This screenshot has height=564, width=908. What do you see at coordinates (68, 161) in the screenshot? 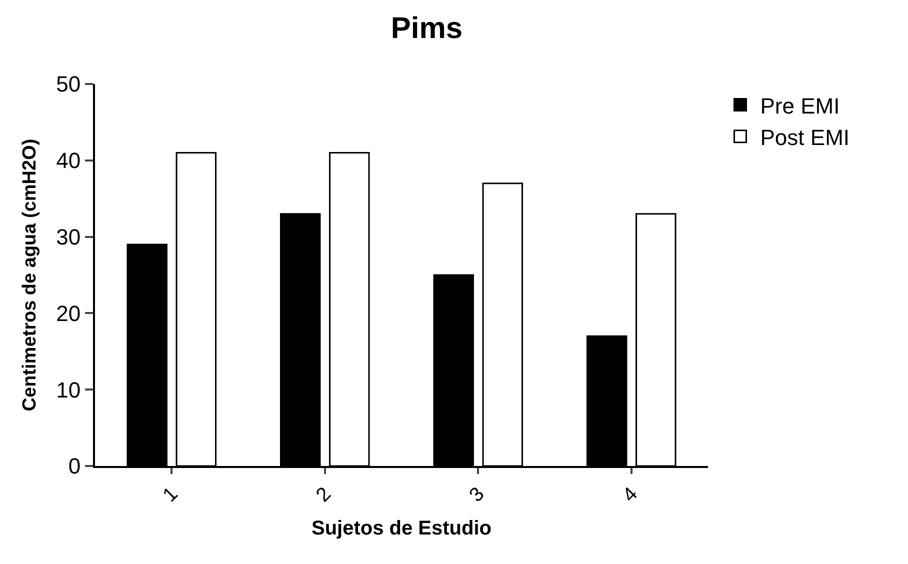
I see `y-tick-label: 40` at bounding box center [68, 161].